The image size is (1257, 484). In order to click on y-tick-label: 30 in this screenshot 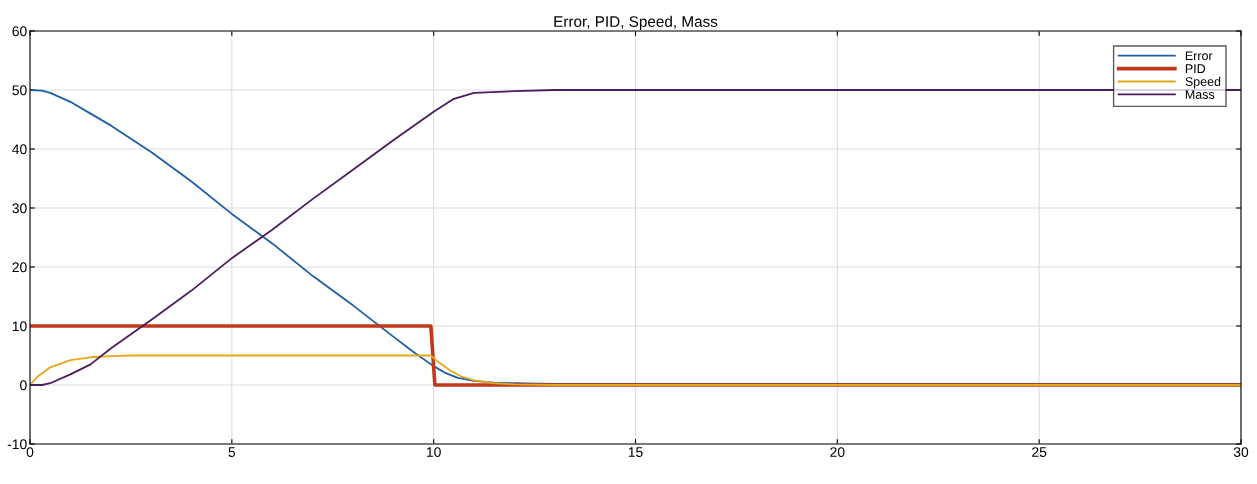, I will do `click(19, 208)`.